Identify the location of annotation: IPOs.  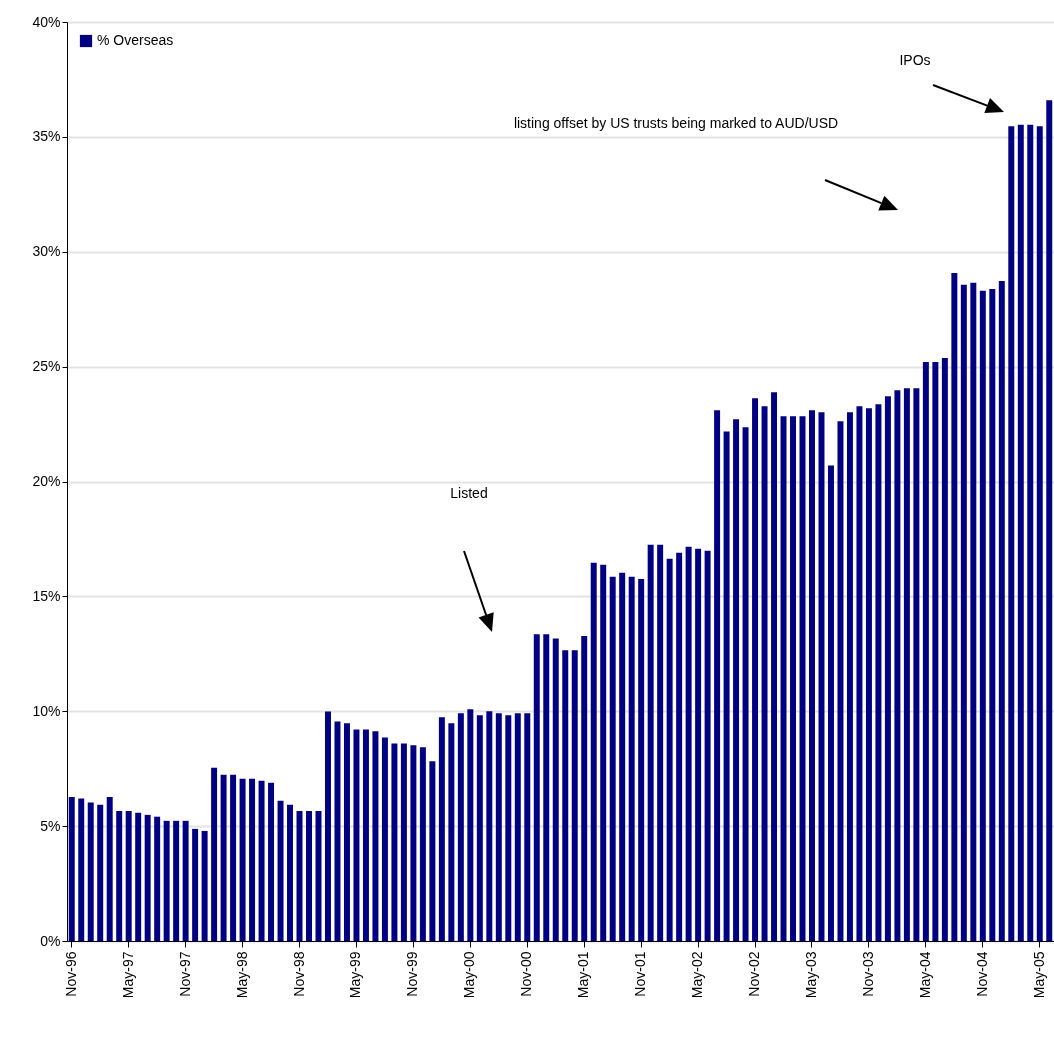
(915, 60).